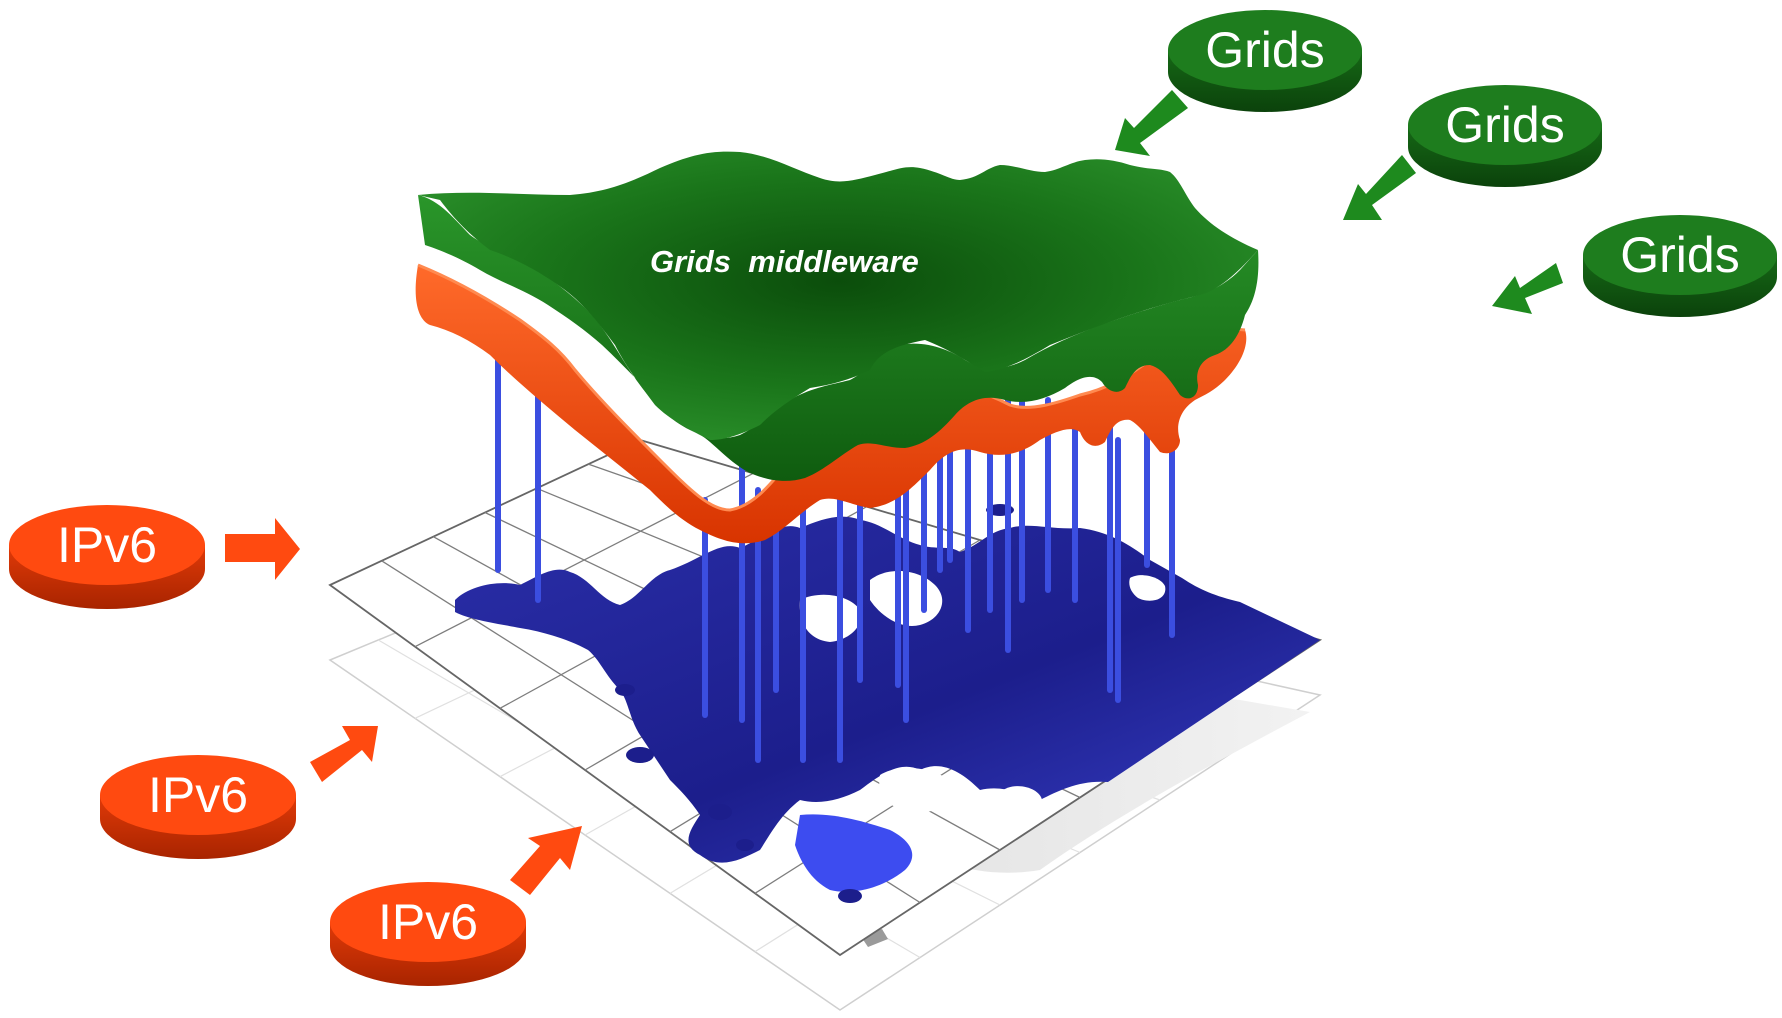 The height and width of the screenshot is (1018, 1782). I want to click on ipv6-disc-2-top, so click(198, 795).